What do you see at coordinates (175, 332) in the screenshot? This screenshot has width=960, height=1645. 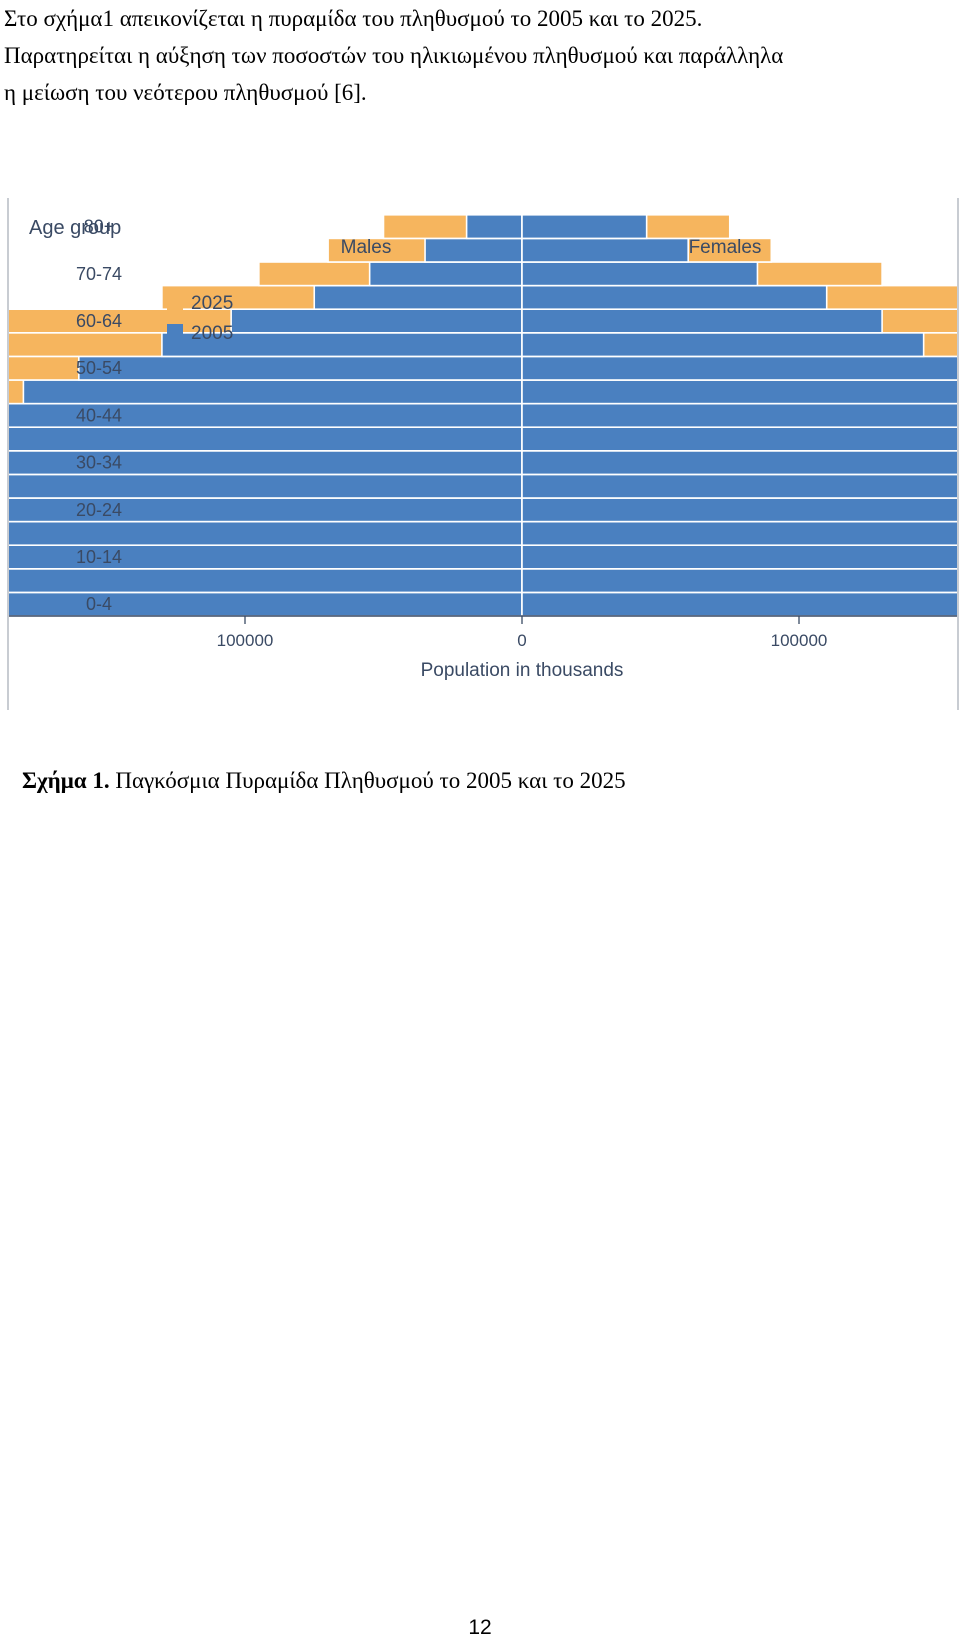 I see `legend-swatch-2005` at bounding box center [175, 332].